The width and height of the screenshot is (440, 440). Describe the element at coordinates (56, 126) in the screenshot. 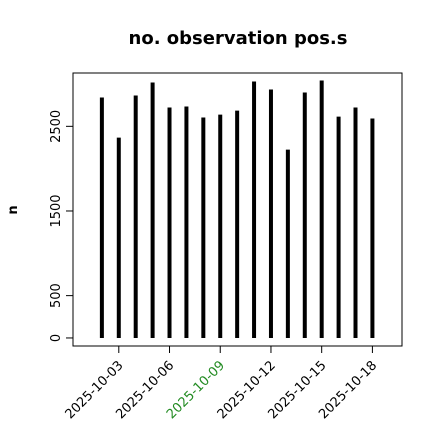

I see `y-tick-label: 2500` at that location.